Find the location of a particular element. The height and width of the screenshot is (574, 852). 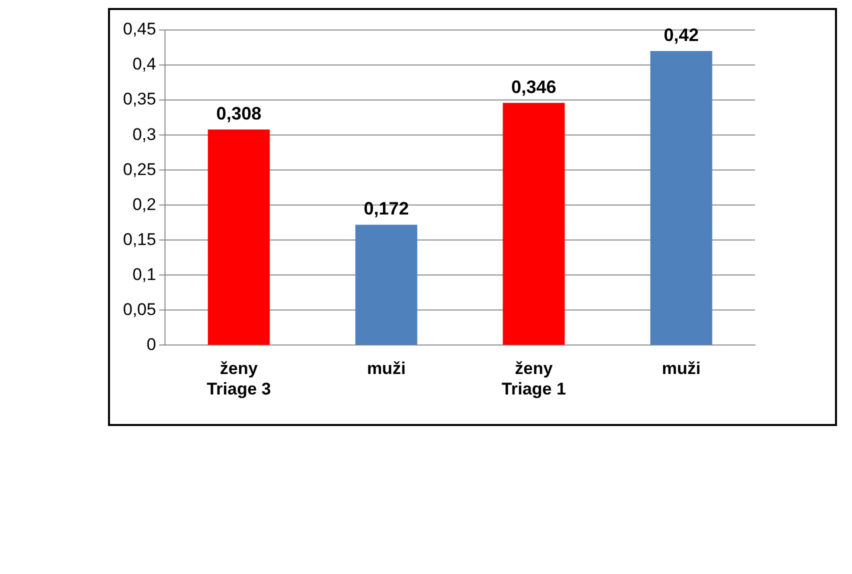

y-tick-label: 0,45 is located at coordinates (139, 29).